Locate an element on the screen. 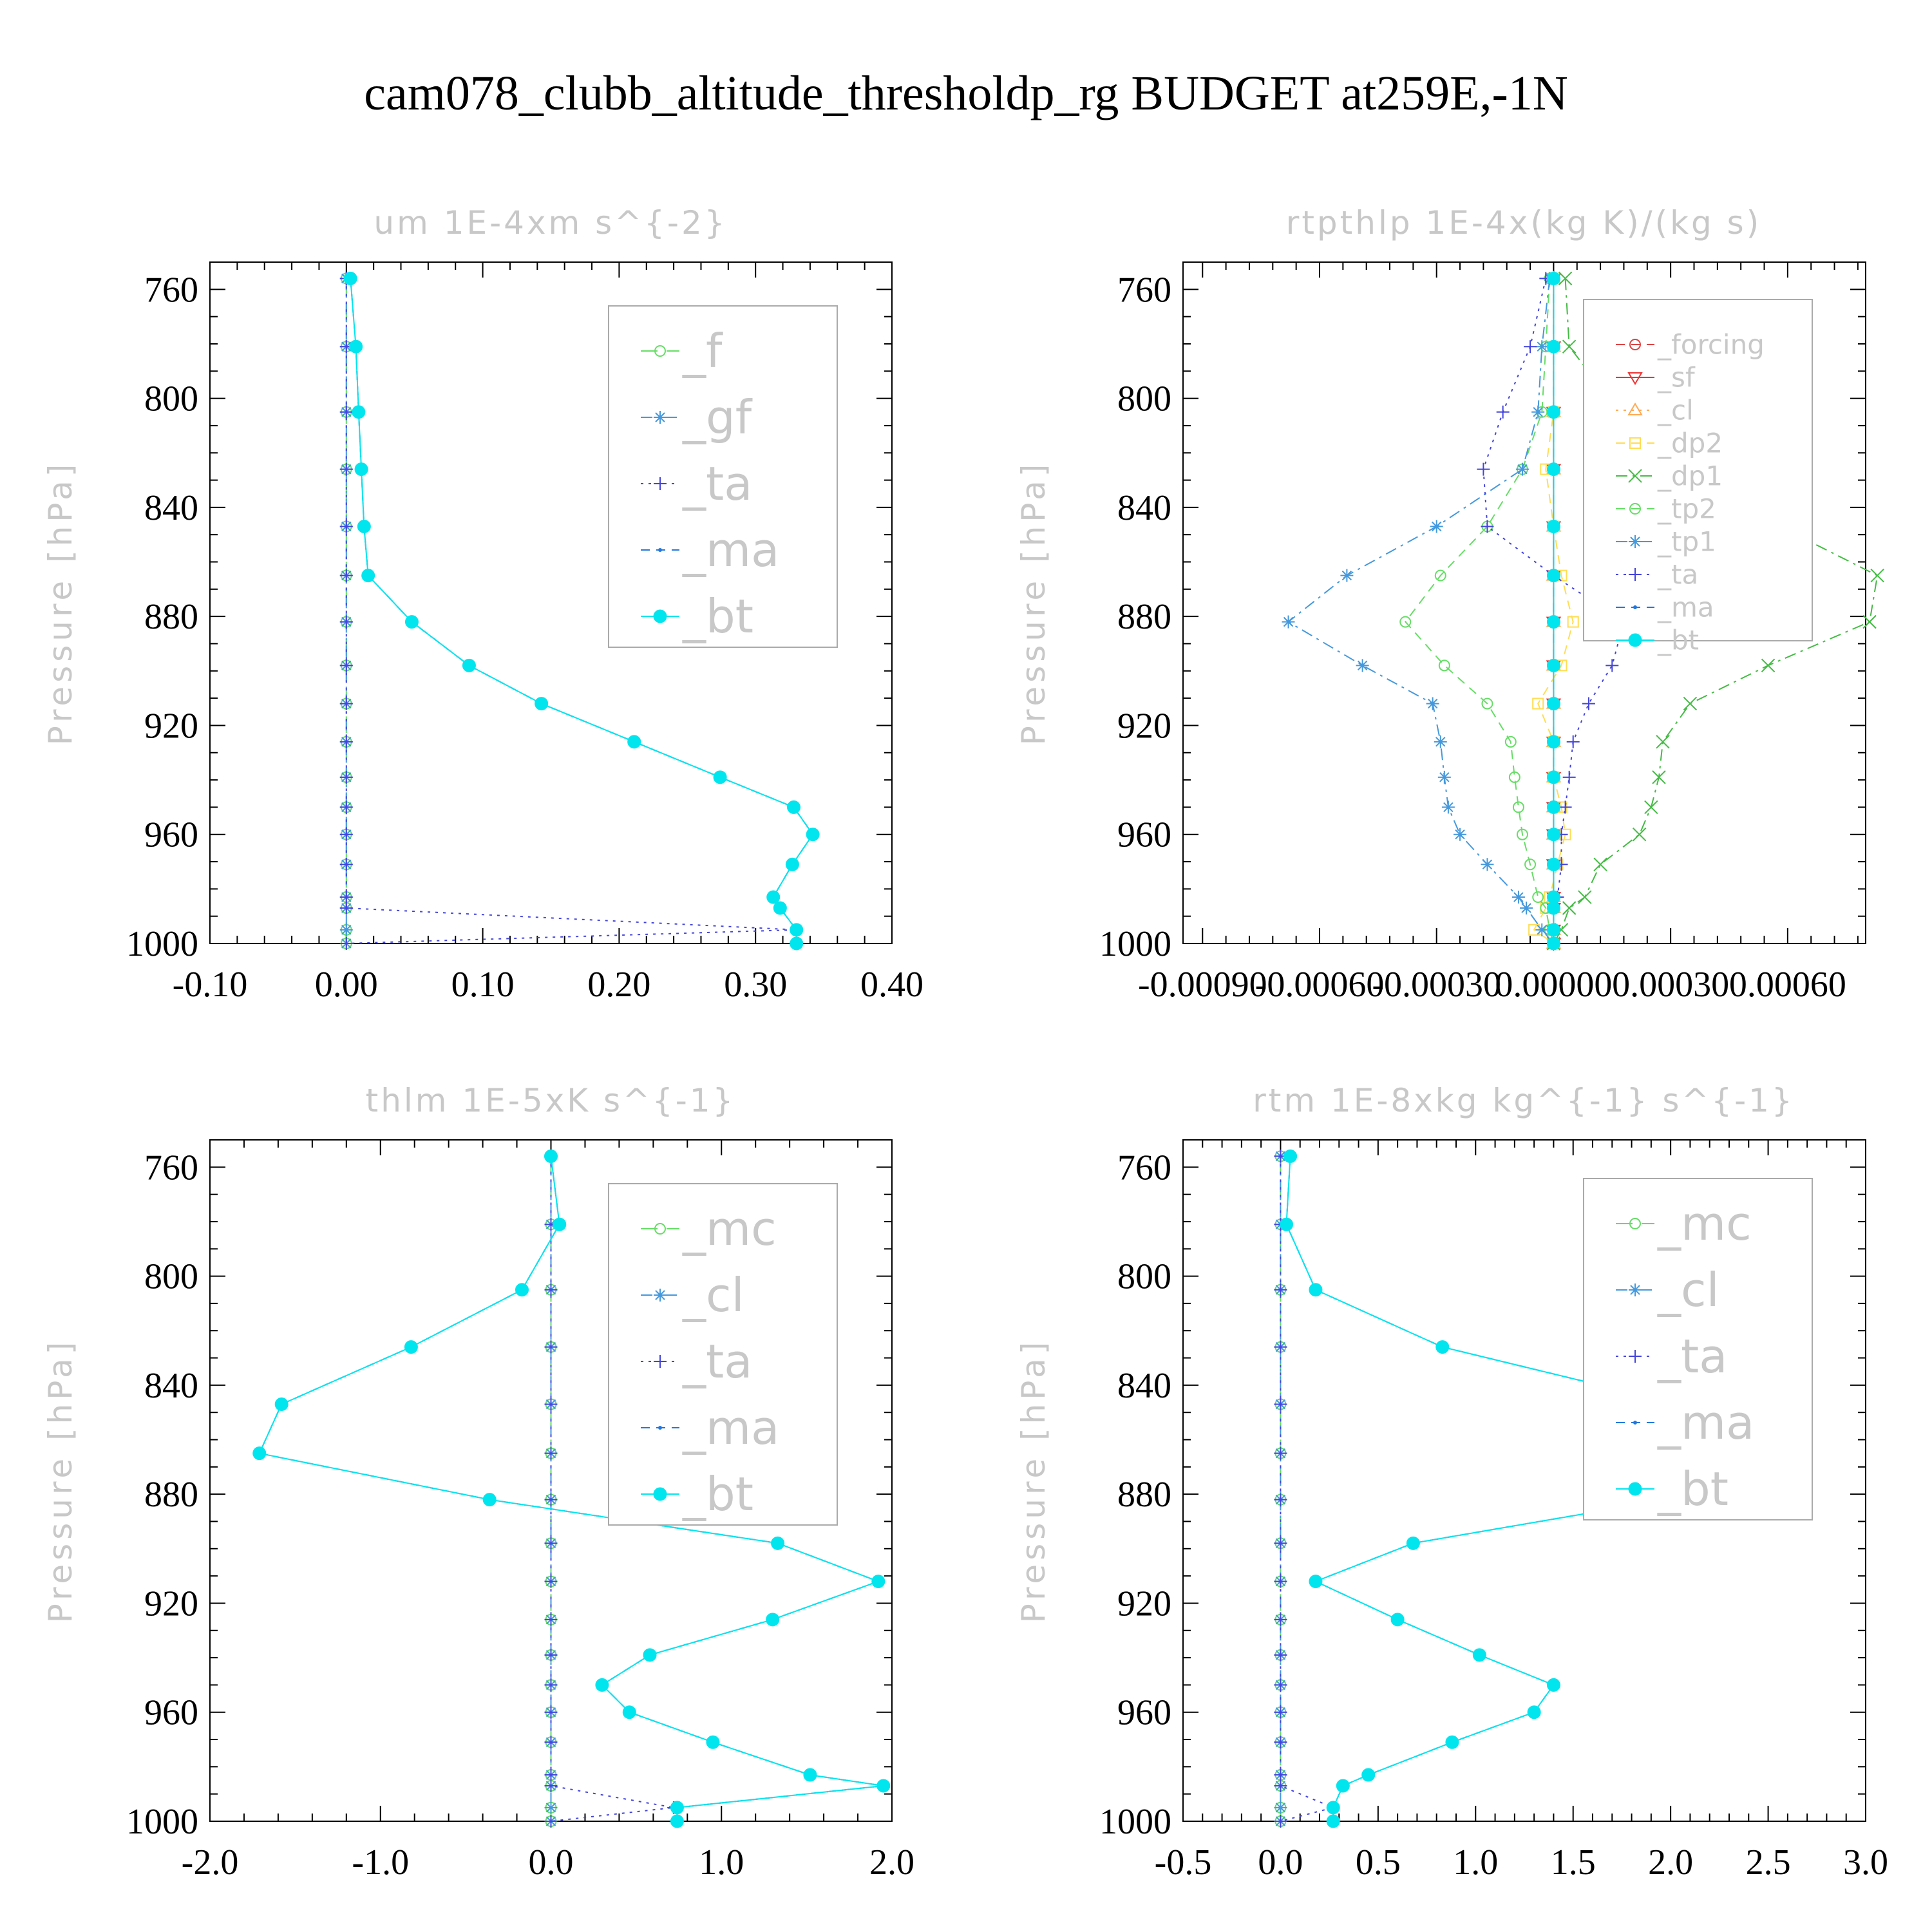 Image resolution: width=1932 pixels, height=1932 pixels. legend-label: _forcing is located at coordinates (1711, 345).